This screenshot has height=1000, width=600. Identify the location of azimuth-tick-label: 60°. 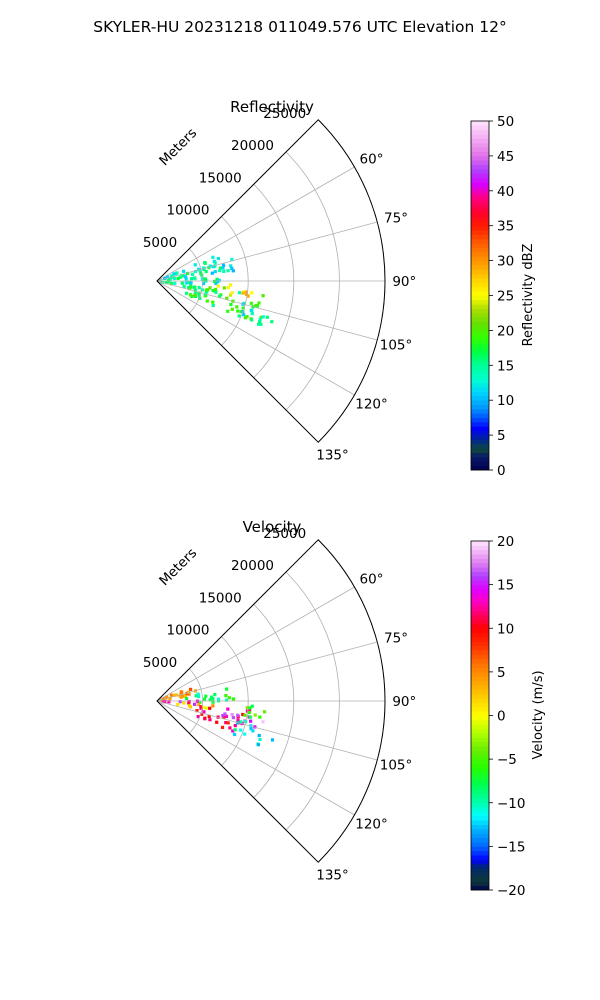
(372, 159).